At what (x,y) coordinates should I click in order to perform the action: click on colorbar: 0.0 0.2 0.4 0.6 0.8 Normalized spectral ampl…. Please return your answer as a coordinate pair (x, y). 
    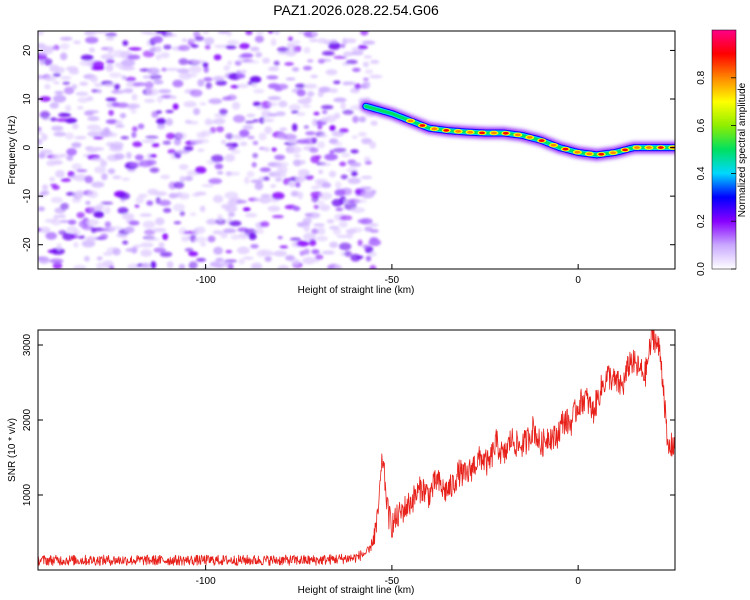
    Looking at the image, I should click on (722, 152).